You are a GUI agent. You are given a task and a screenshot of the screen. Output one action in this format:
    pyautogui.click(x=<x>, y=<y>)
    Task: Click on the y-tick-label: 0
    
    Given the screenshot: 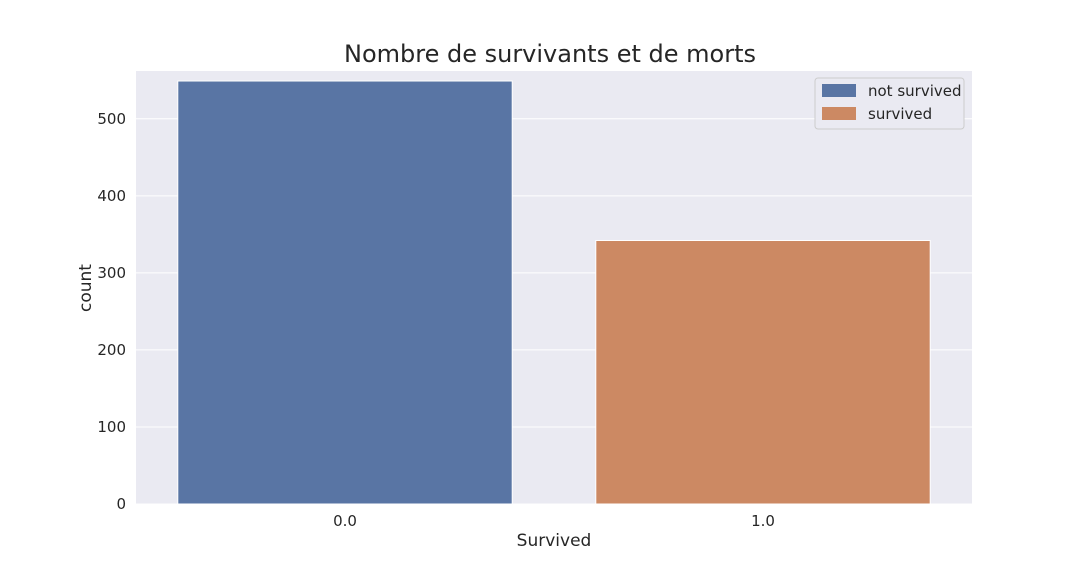 What is the action you would take?
    pyautogui.click(x=121, y=504)
    